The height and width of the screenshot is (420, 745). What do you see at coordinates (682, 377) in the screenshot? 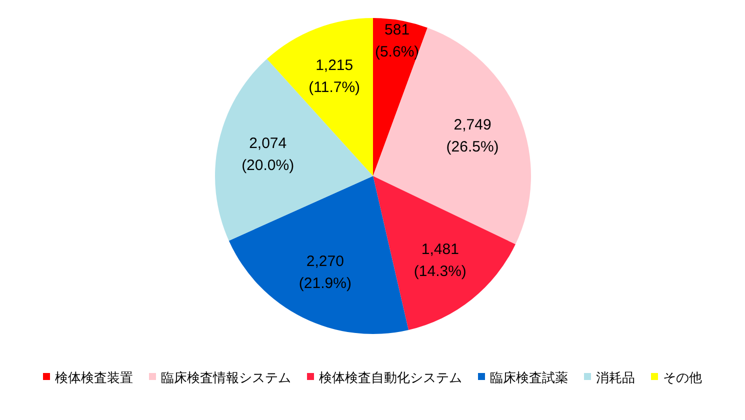
I see `legend-label: その他` at bounding box center [682, 377].